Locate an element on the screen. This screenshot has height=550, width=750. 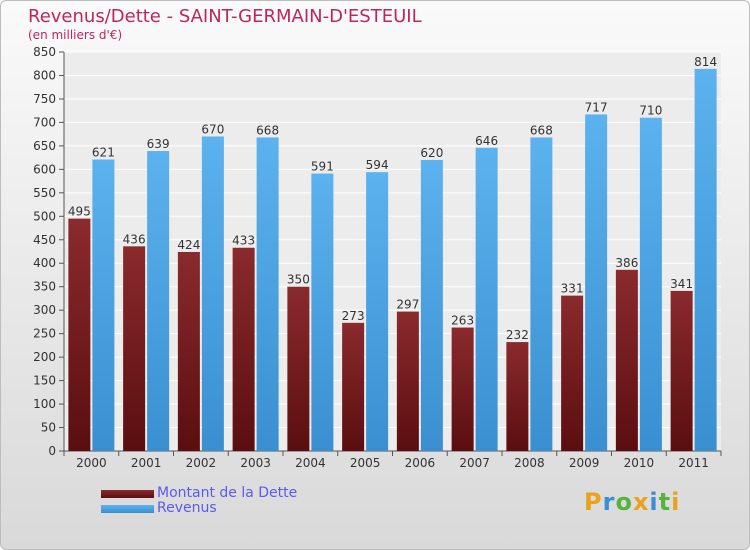
y-tick-label: 350 is located at coordinates (44, 287).